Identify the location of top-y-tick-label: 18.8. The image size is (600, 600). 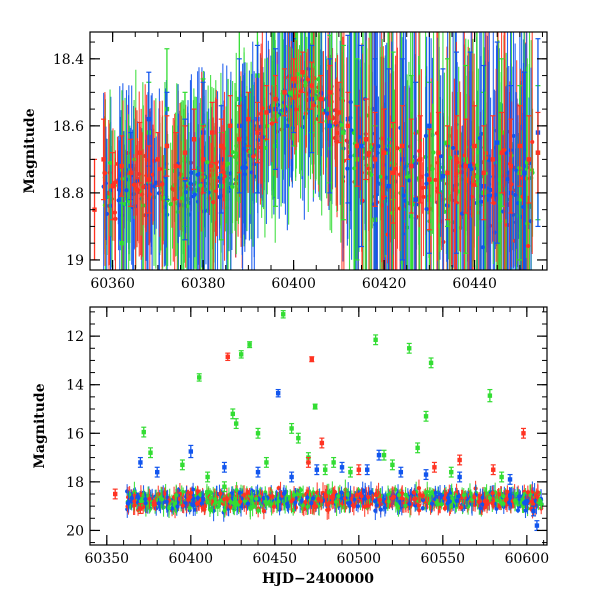
(68, 194).